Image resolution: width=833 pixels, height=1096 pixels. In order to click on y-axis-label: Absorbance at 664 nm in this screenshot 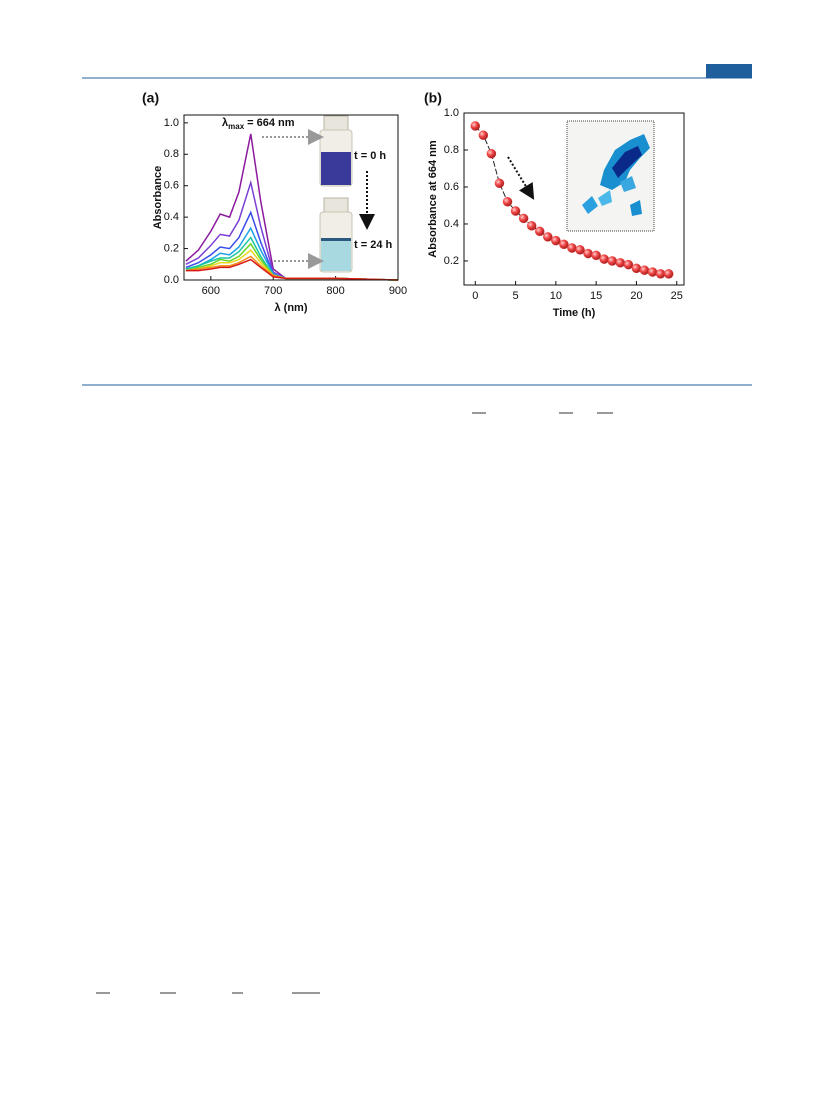, I will do `click(433, 199)`.